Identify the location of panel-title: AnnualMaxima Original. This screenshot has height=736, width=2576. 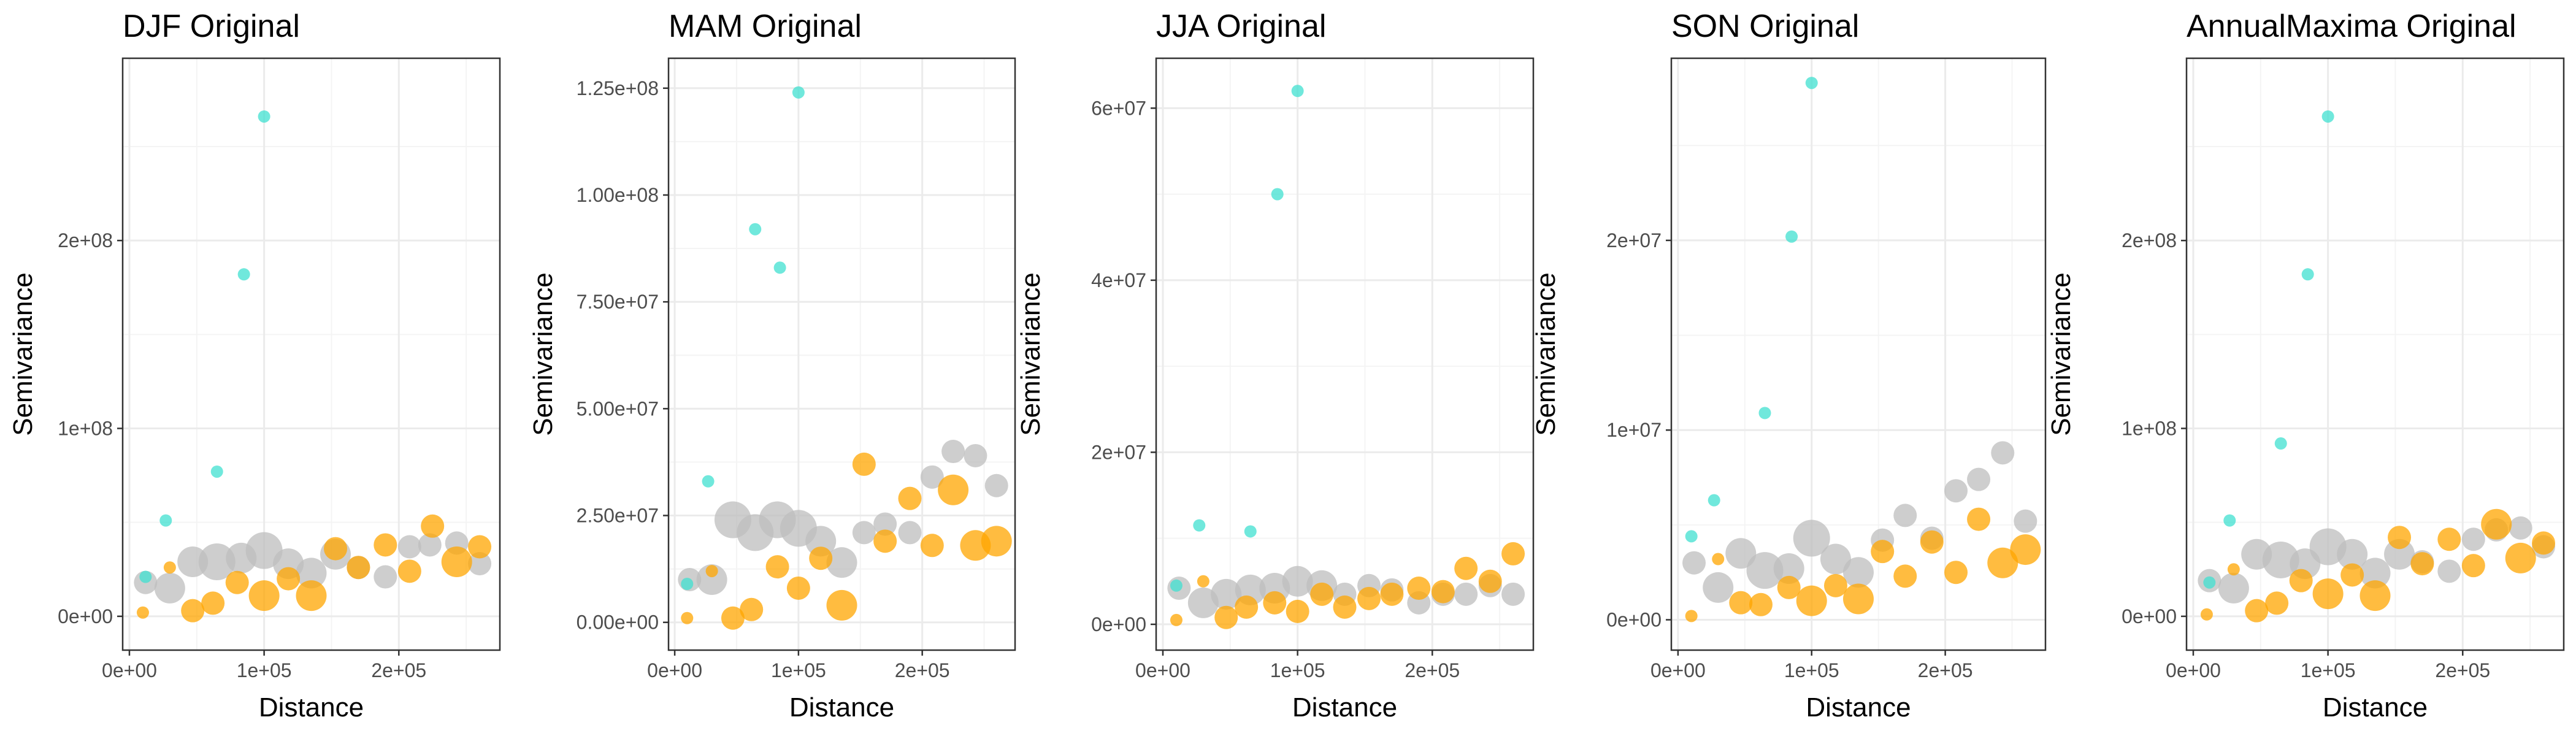
(2352, 26).